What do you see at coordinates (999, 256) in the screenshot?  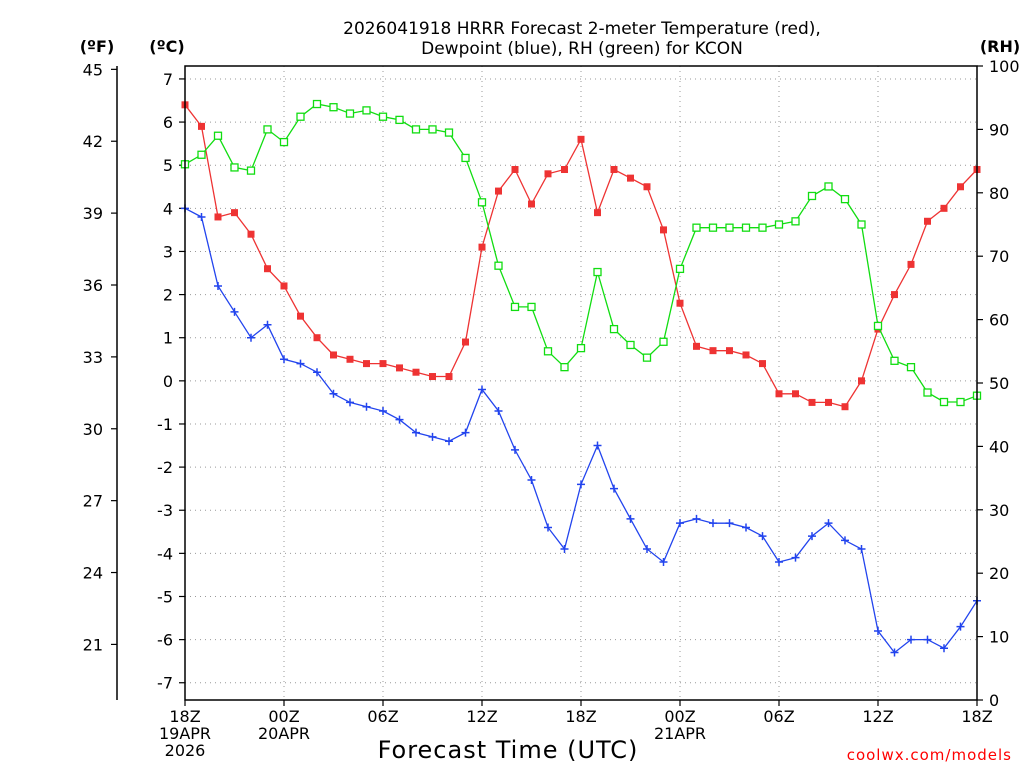 I see `rh-tick-label: 70` at bounding box center [999, 256].